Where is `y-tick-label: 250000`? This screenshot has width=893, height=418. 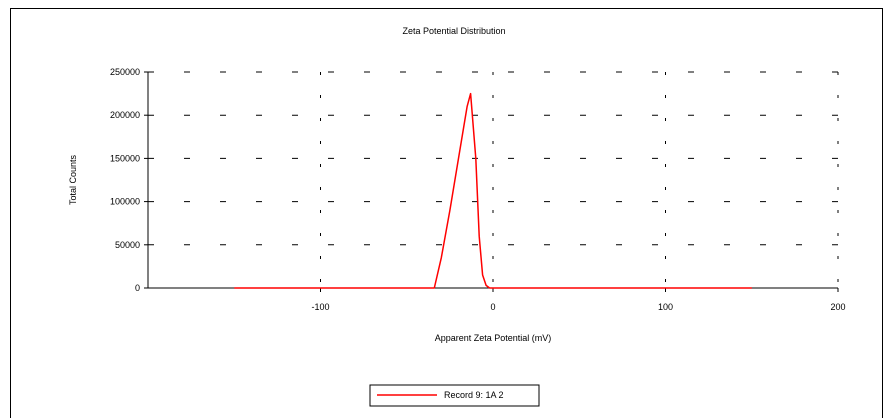
y-tick-label: 250000 is located at coordinates (125, 72).